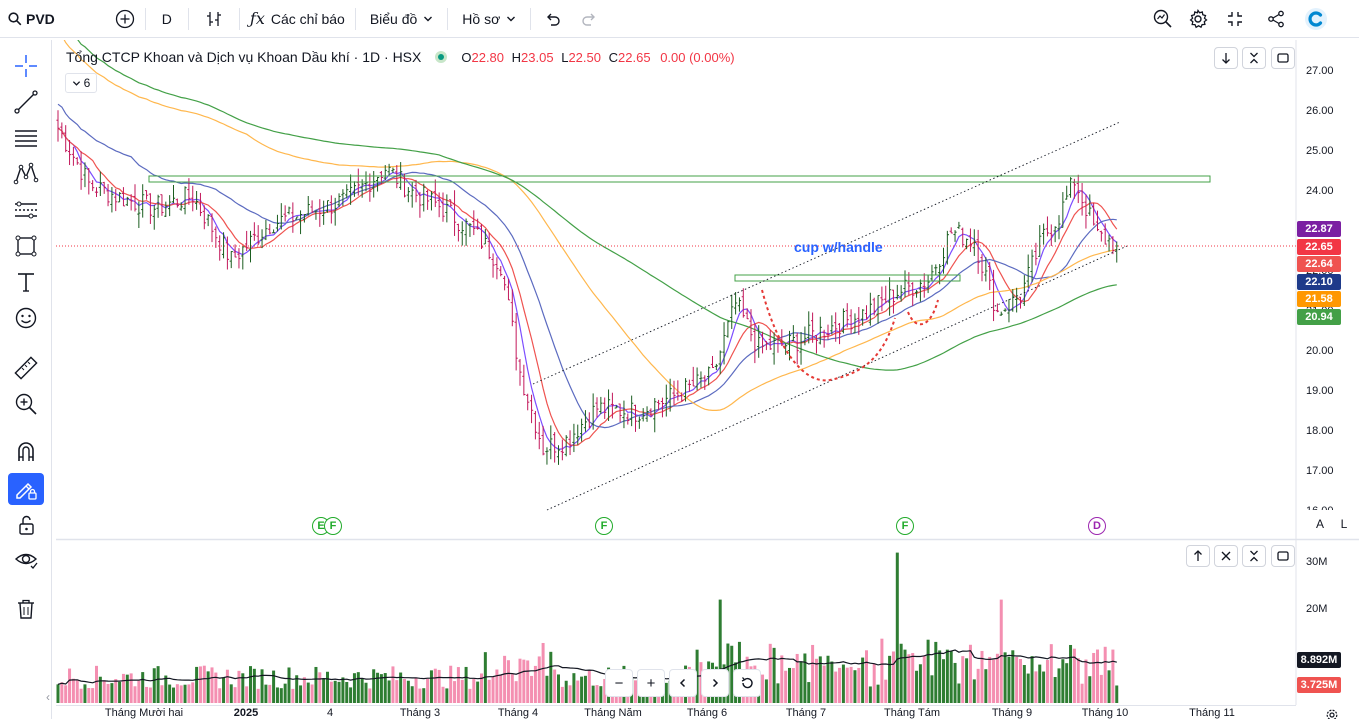 This screenshot has height=719, width=1359. Describe the element at coordinates (26, 609) in the screenshot. I see `remove-drawings-tool` at that location.